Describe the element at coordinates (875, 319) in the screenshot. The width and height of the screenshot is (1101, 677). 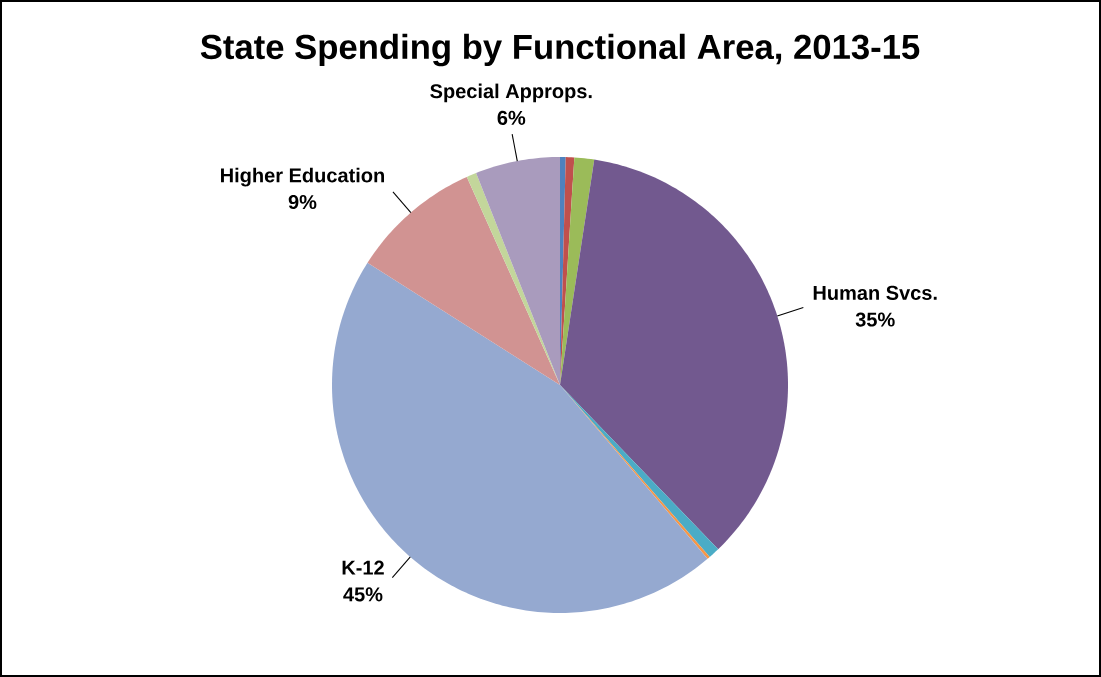
I see `data-label: 35%` at that location.